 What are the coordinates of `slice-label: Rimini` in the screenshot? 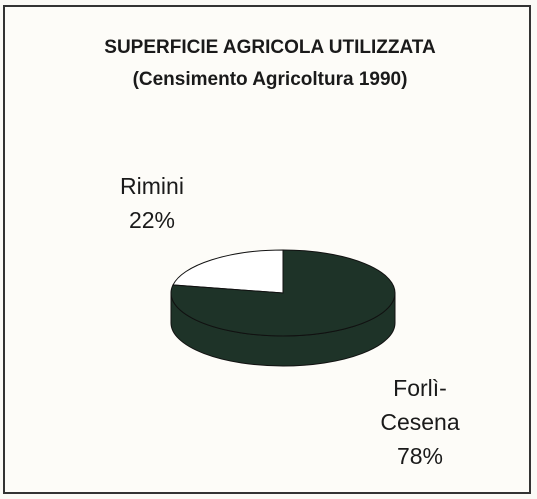 It's located at (152, 186).